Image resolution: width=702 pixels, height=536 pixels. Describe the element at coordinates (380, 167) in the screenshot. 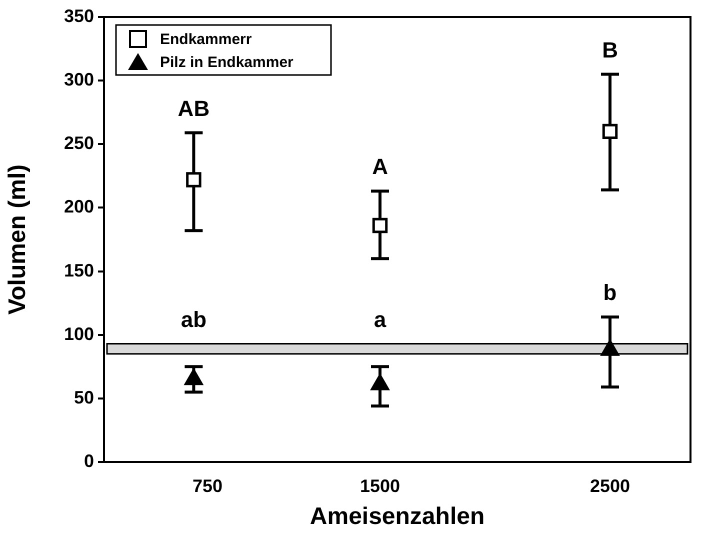

I see `annotation: A` at that location.